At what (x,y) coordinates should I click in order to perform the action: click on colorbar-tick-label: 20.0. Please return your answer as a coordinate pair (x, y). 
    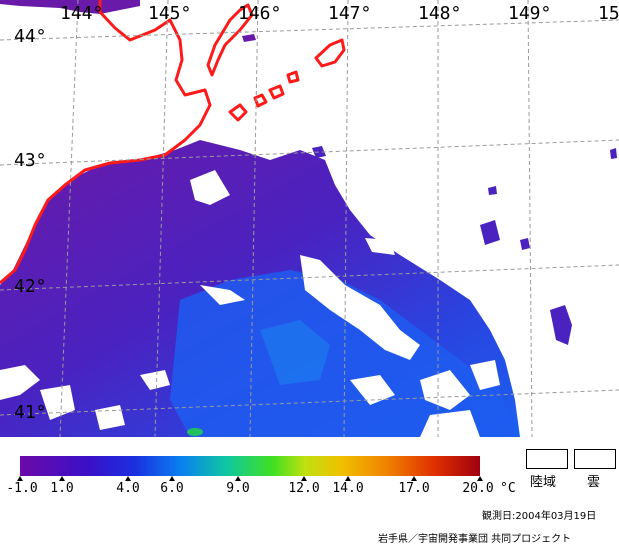
    Looking at the image, I should click on (478, 488).